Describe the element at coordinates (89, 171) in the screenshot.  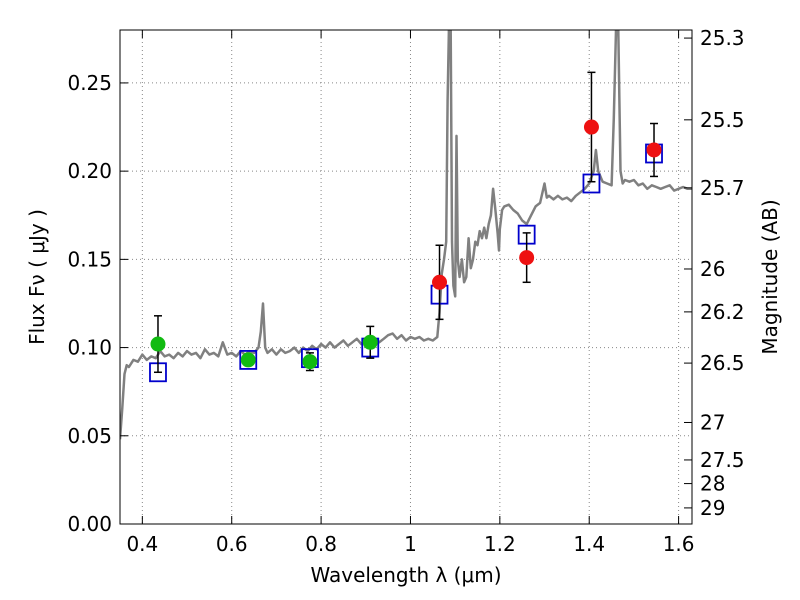
I see `y-tick-label: 0.20` at that location.